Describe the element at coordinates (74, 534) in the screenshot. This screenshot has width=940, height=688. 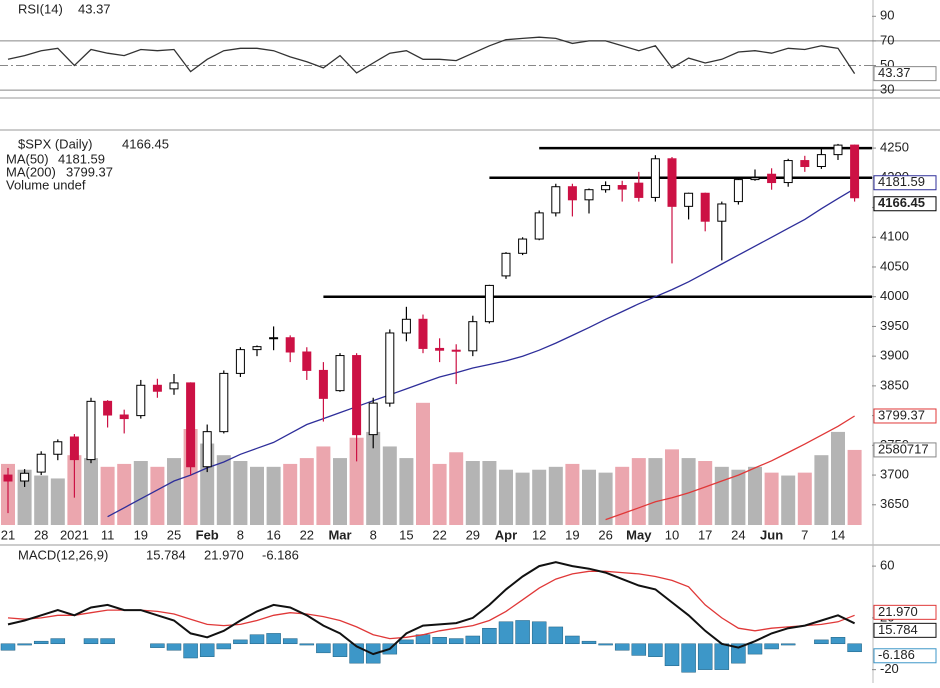
I see `x-tick-label: 2021` at that location.